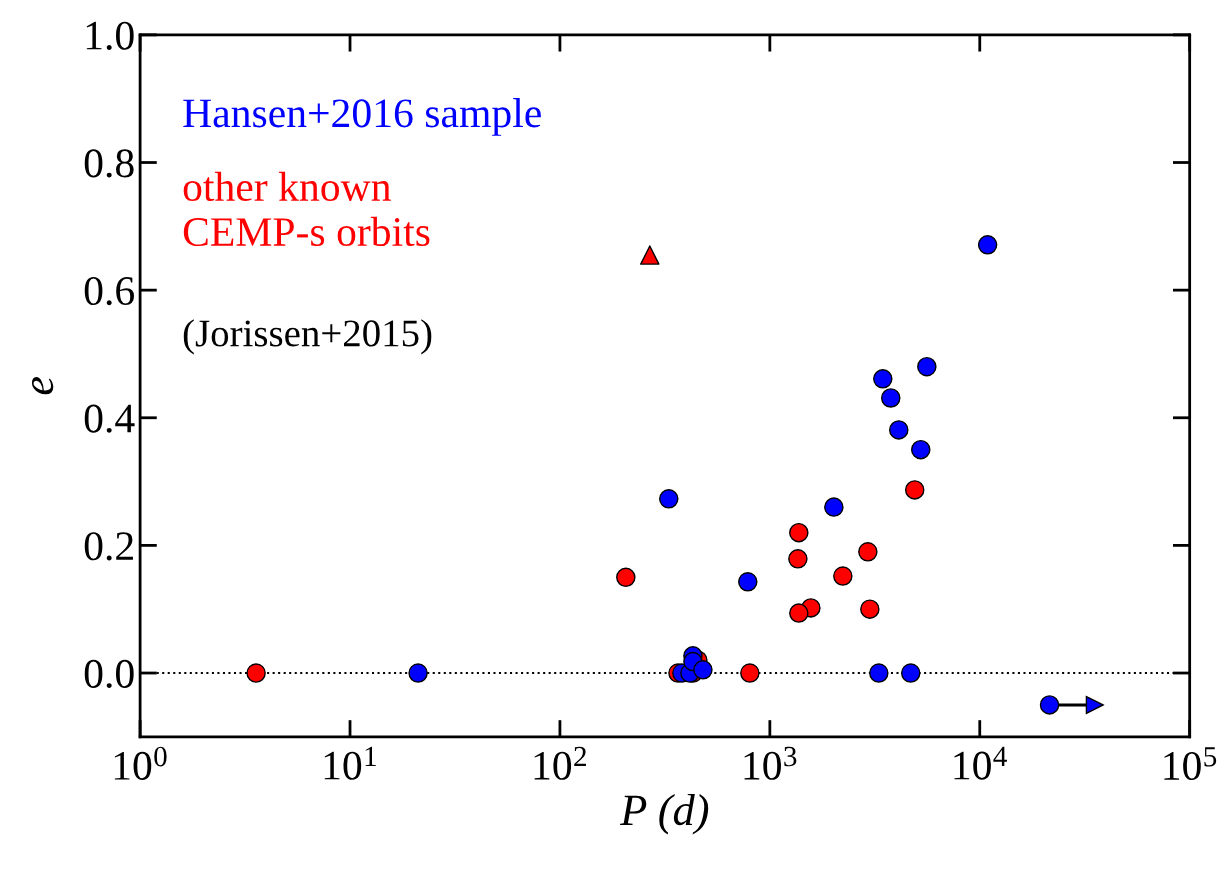 This screenshot has height=872, width=1229. What do you see at coordinates (109, 418) in the screenshot?
I see `y-tick-label: 0.4` at bounding box center [109, 418].